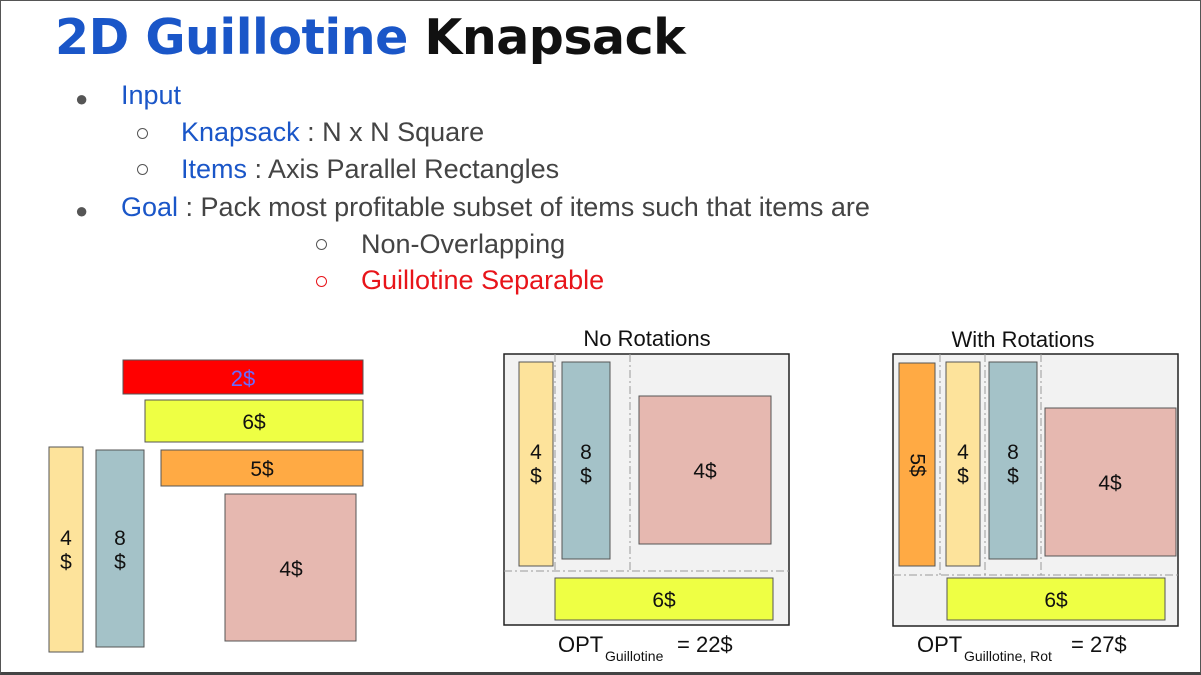 The image size is (1201, 675). I want to click on bullet-items: Items : Axis Parallel Rectangles, so click(370, 169).